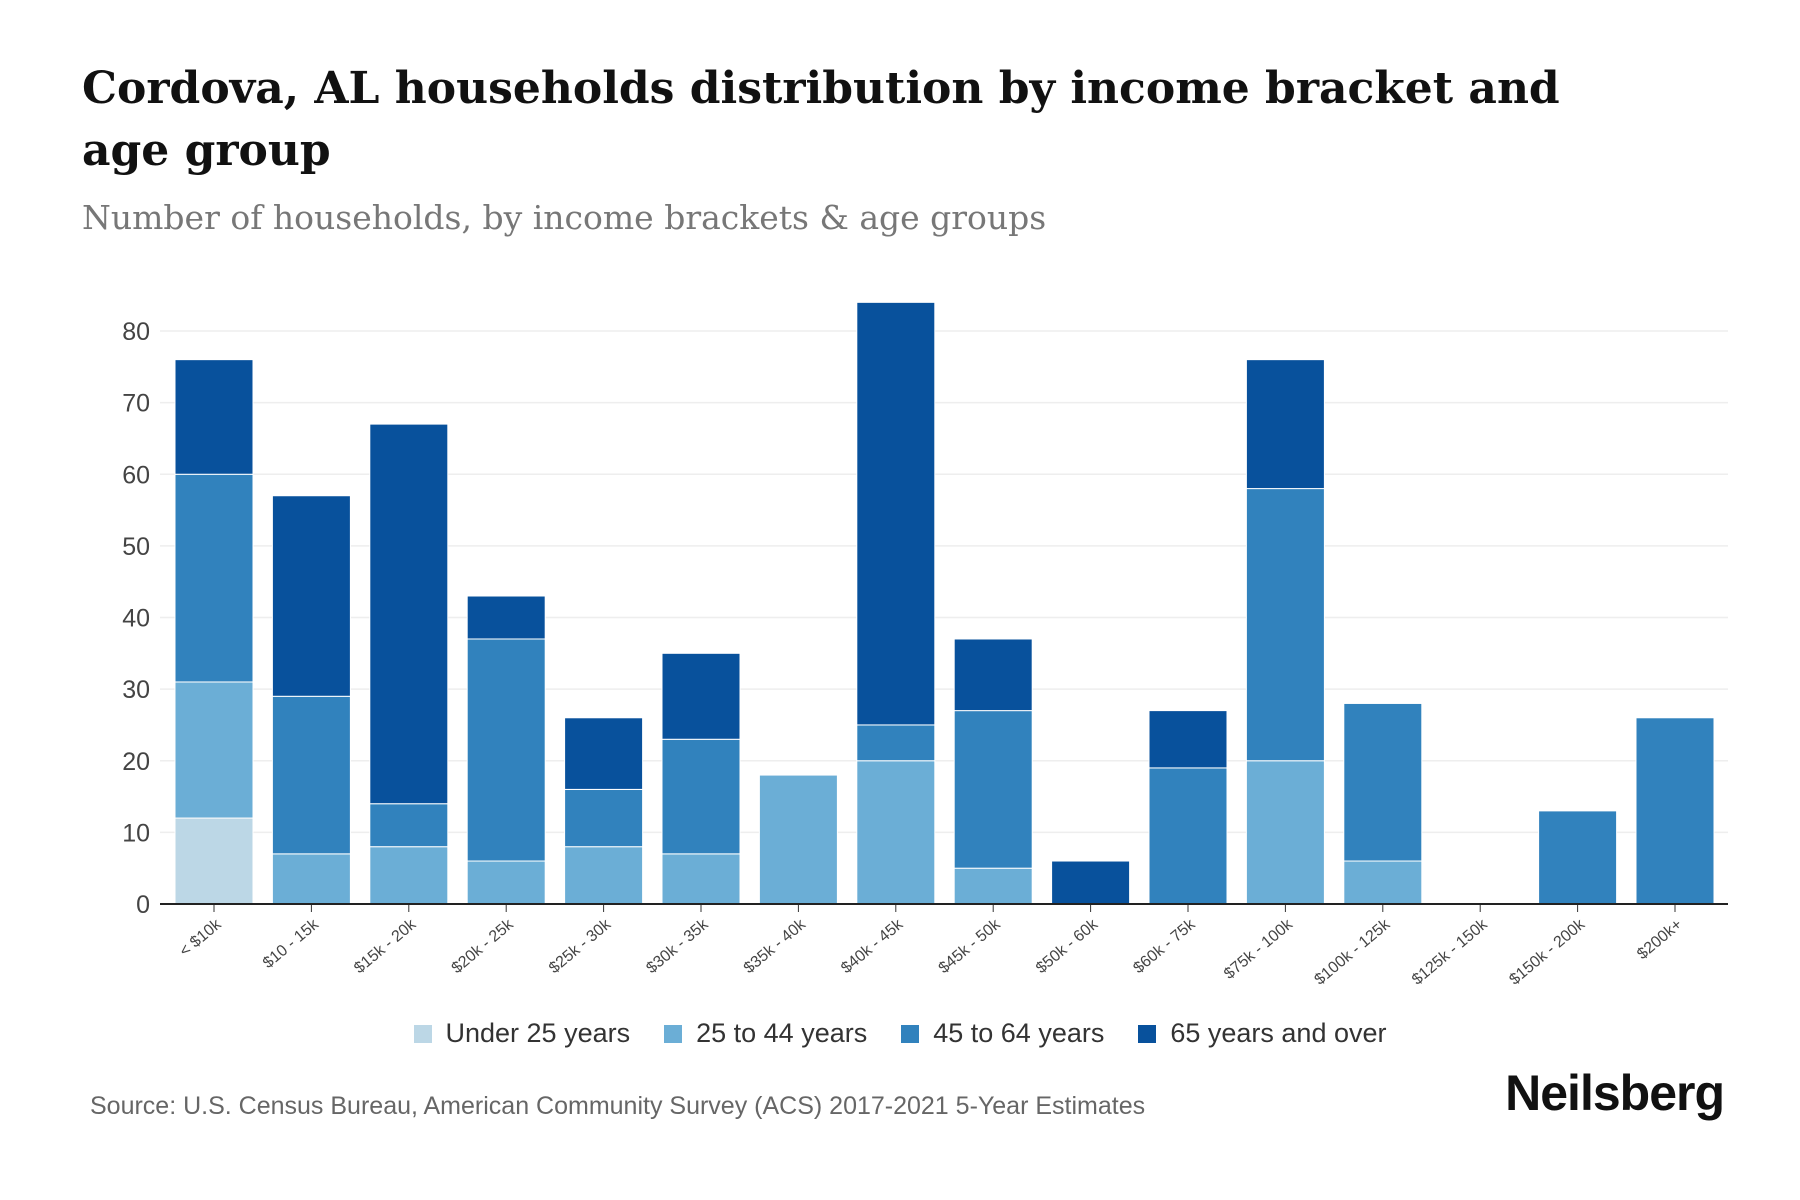 The width and height of the screenshot is (1800, 1200). What do you see at coordinates (1164, 946) in the screenshot?
I see `x-tick-label: $60k - 75k` at bounding box center [1164, 946].